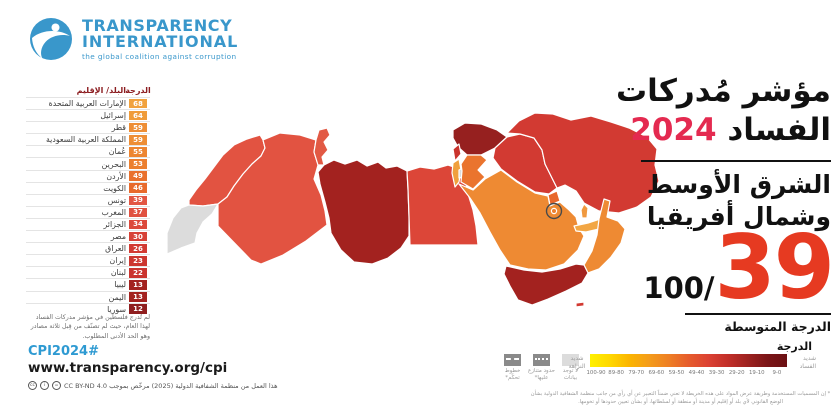 The image size is (835, 417). I want to click on country-name: إسرائيل, so click(113, 116).